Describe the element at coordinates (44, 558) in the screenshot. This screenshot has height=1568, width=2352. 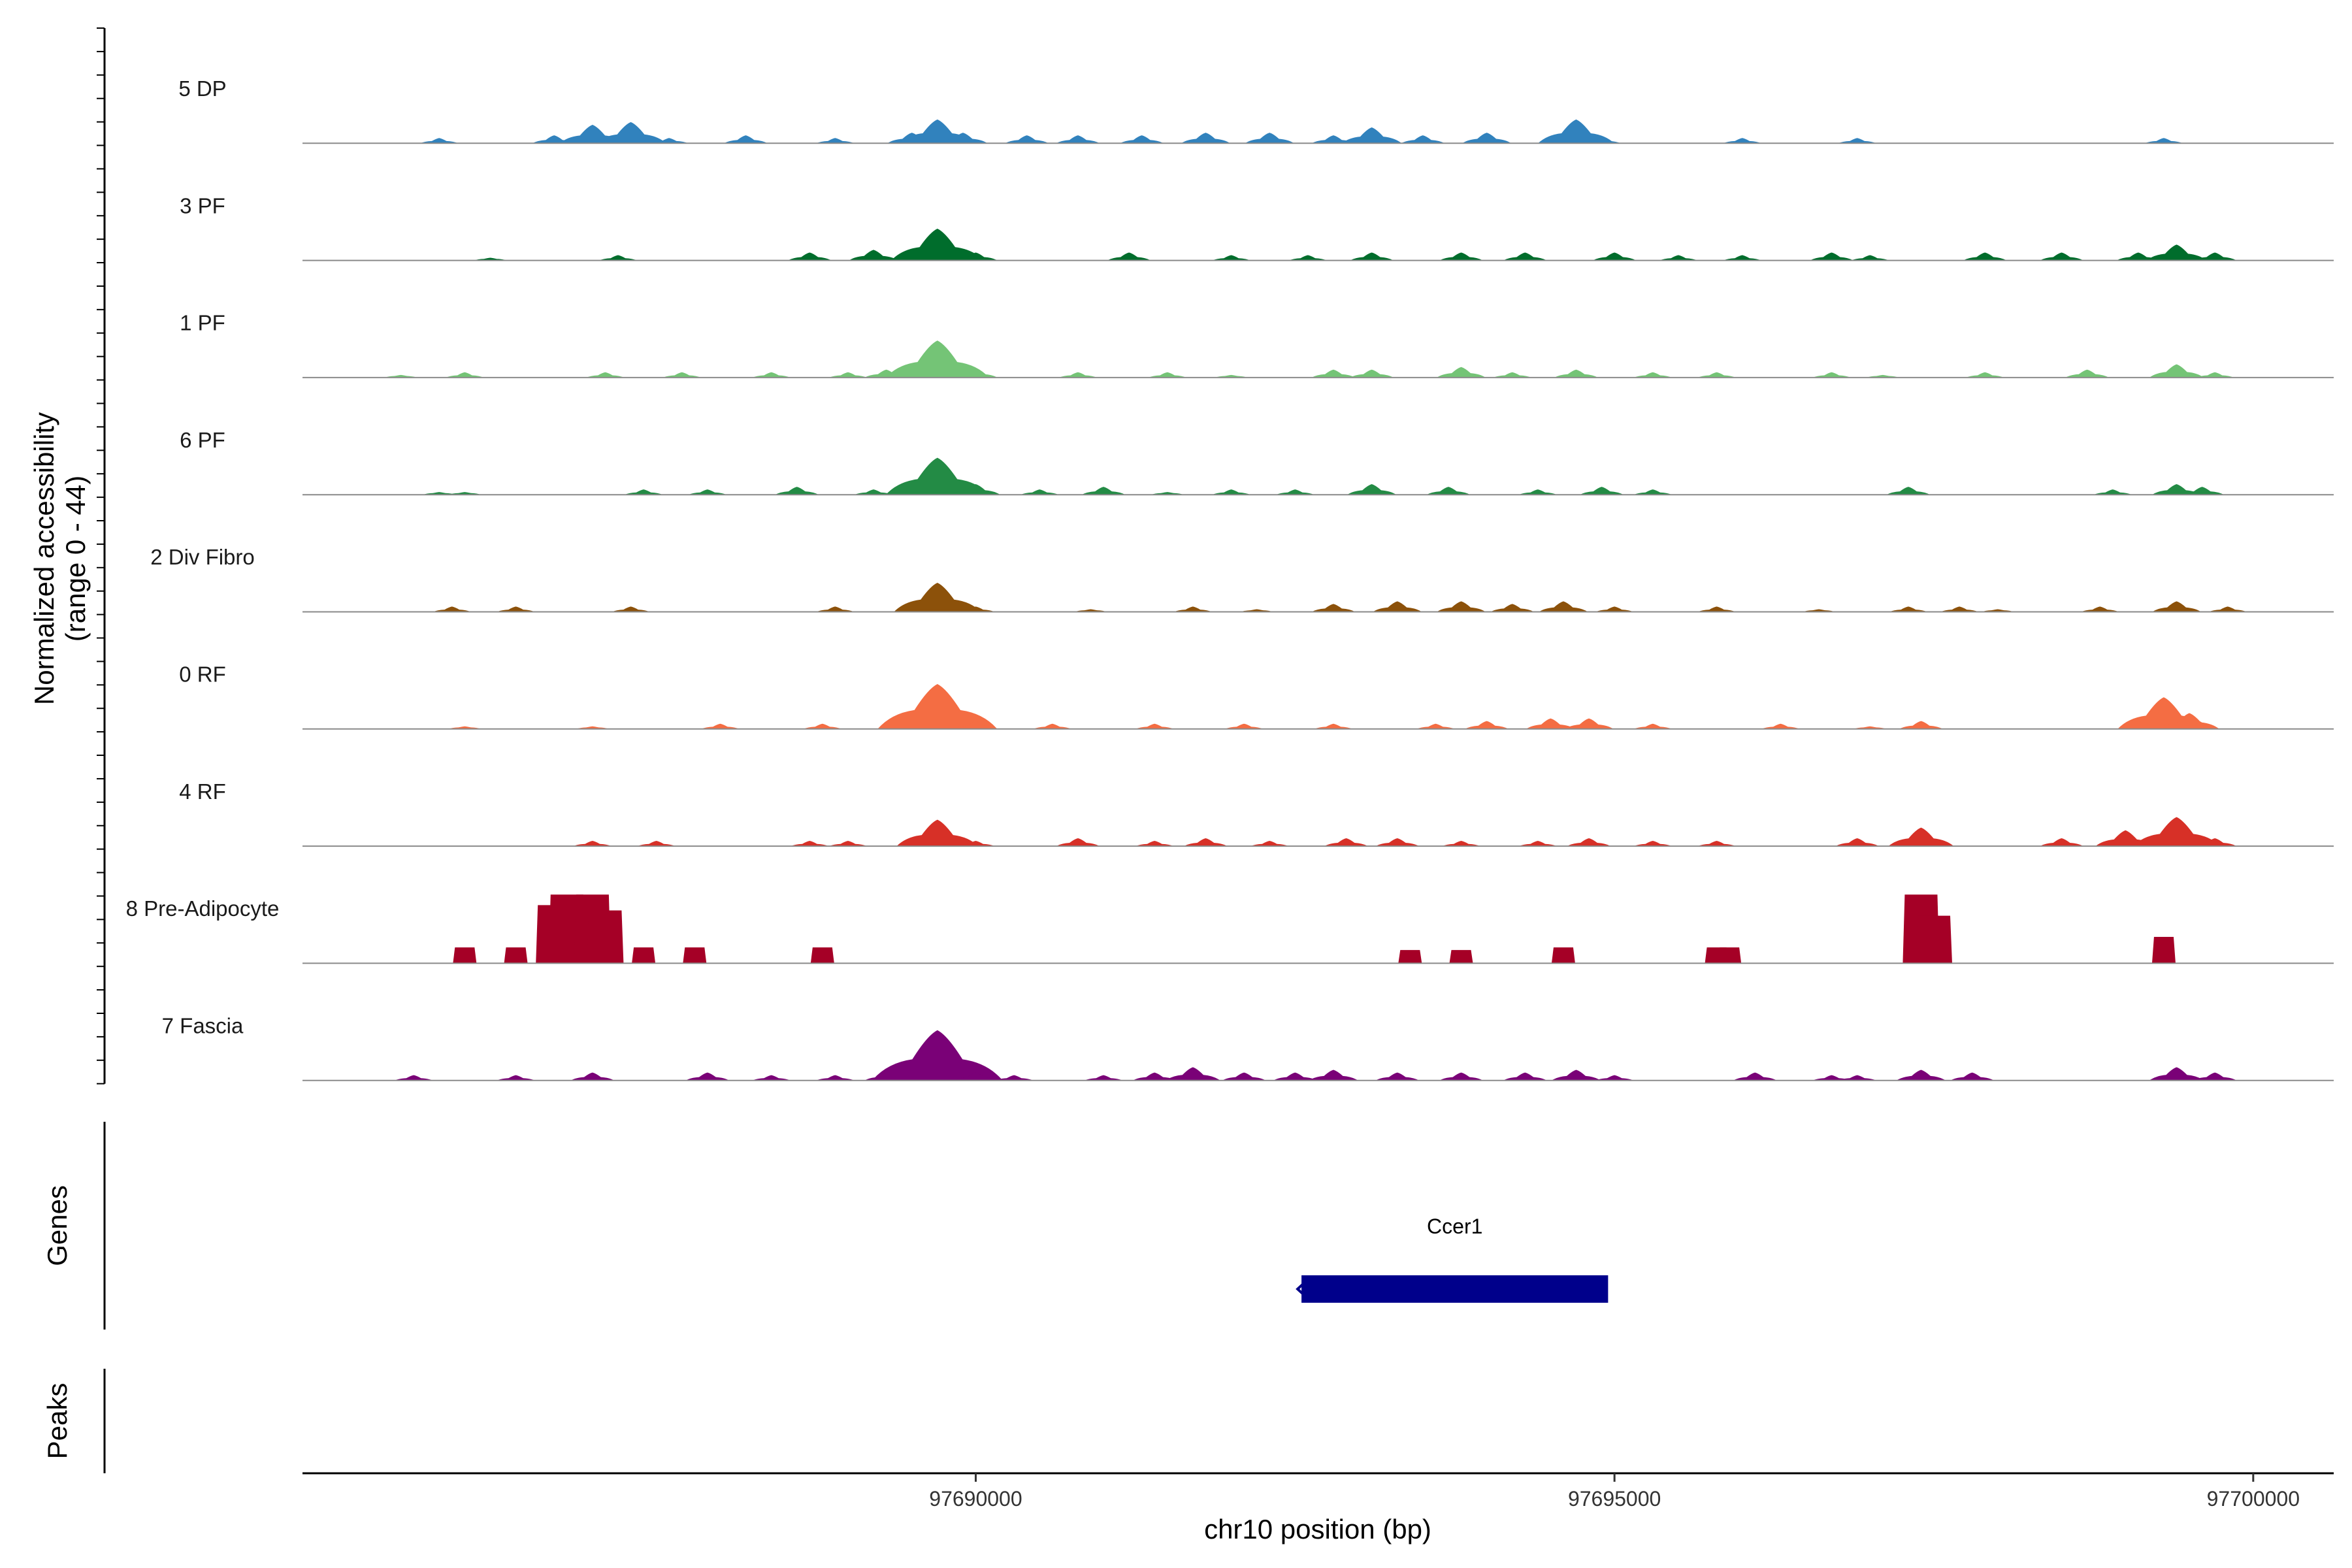
I see `y-axis-title: Normalized accessibility` at that location.